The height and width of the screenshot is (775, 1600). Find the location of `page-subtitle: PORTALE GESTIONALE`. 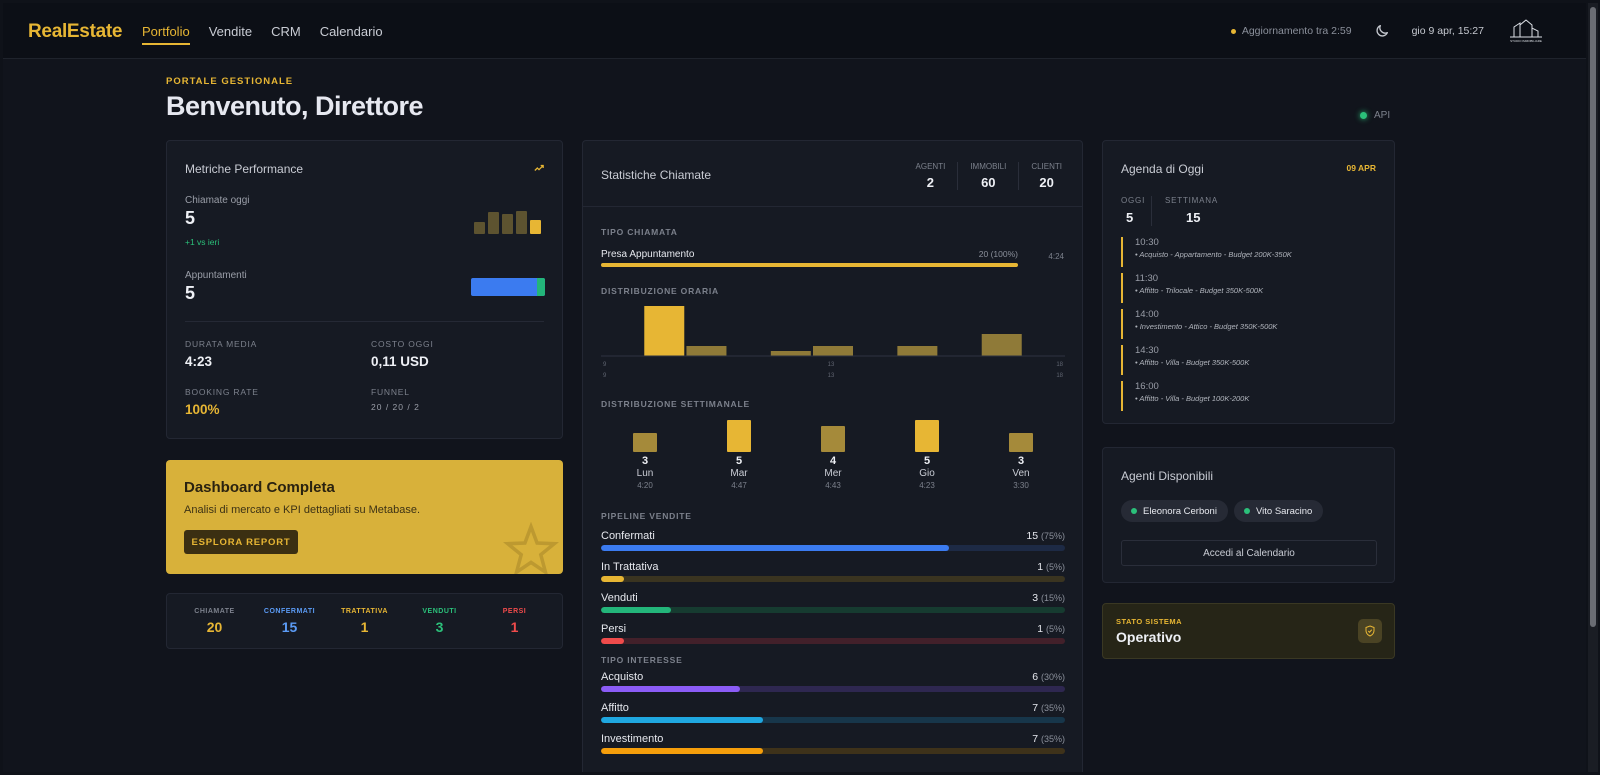

page-subtitle: PORTALE GESTIONALE is located at coordinates (230, 81).